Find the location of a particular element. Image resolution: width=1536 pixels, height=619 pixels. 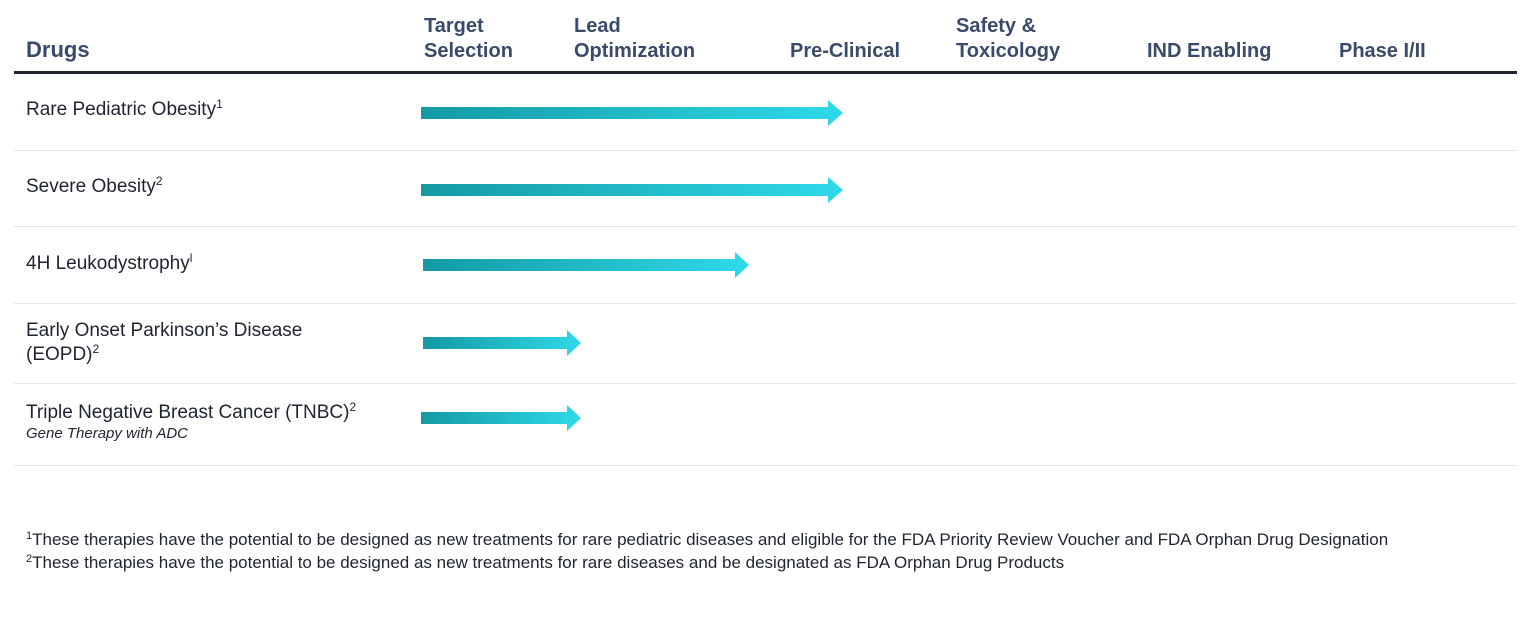

drug-name-line1: Triple Negative Breast Cancer (TNBC)2 is located at coordinates (191, 411).